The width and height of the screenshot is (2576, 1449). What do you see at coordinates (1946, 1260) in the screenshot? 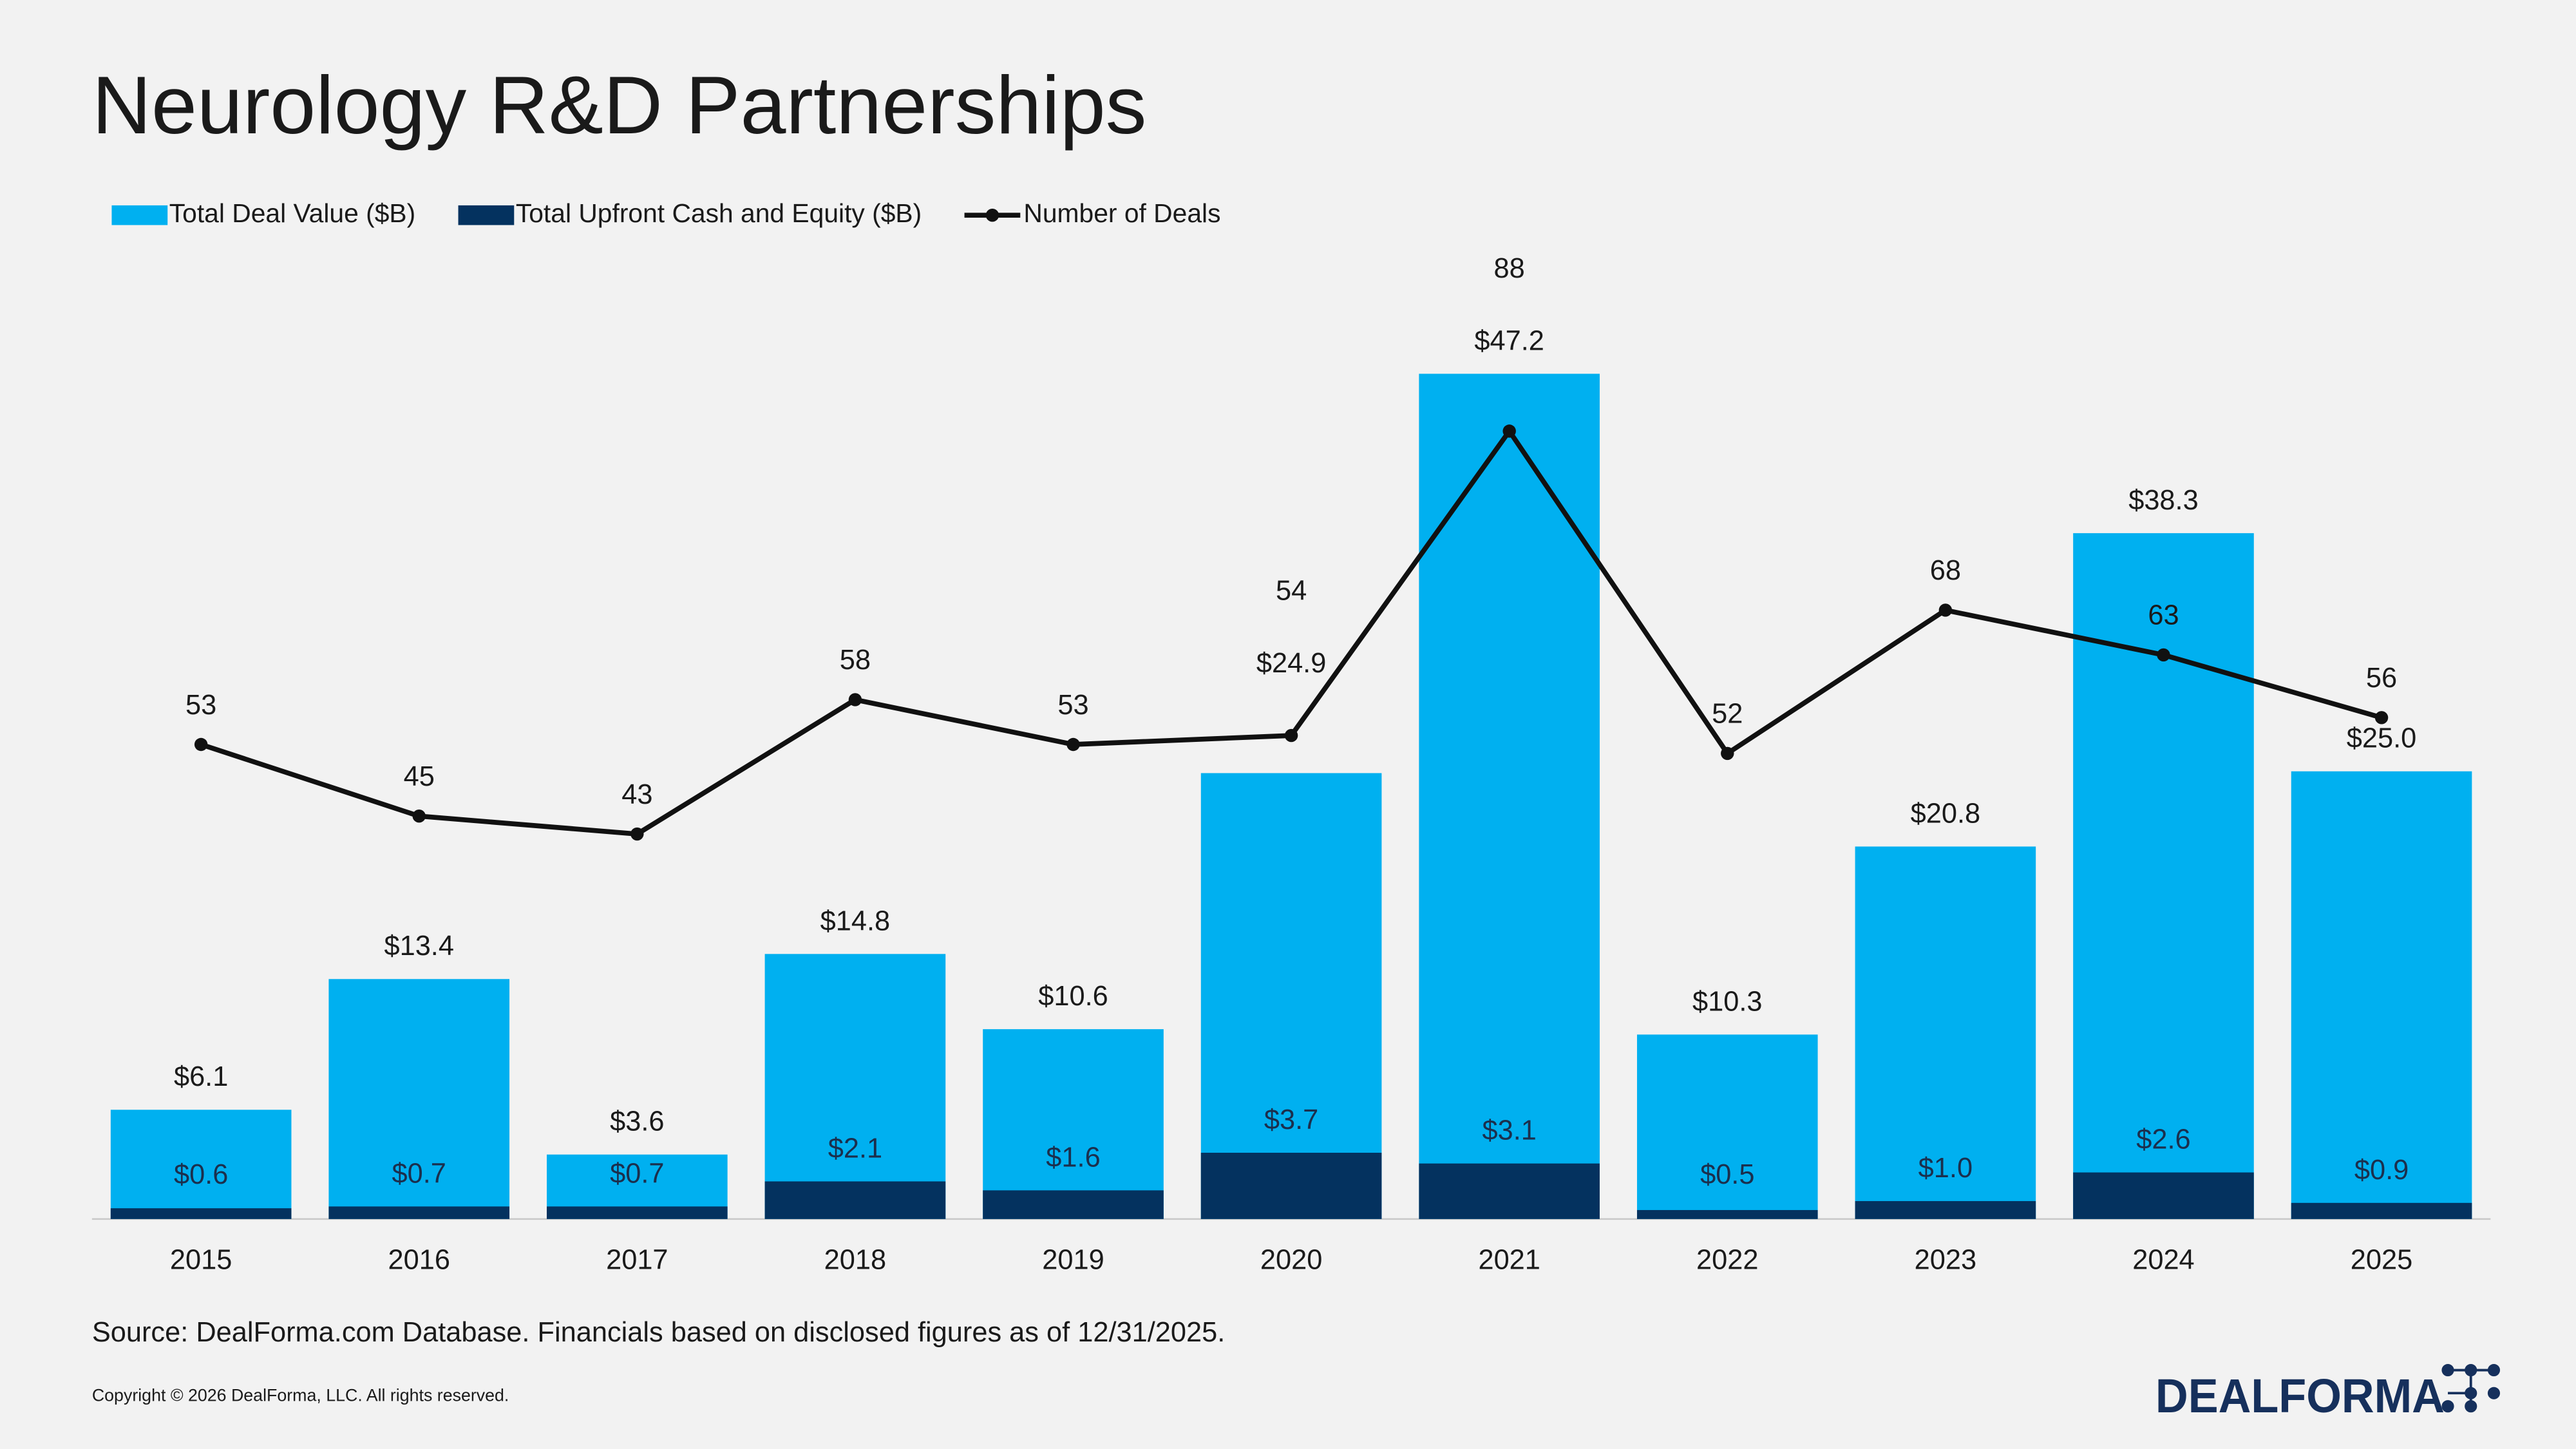
I see `x-tick-label: 2023` at bounding box center [1946, 1260].